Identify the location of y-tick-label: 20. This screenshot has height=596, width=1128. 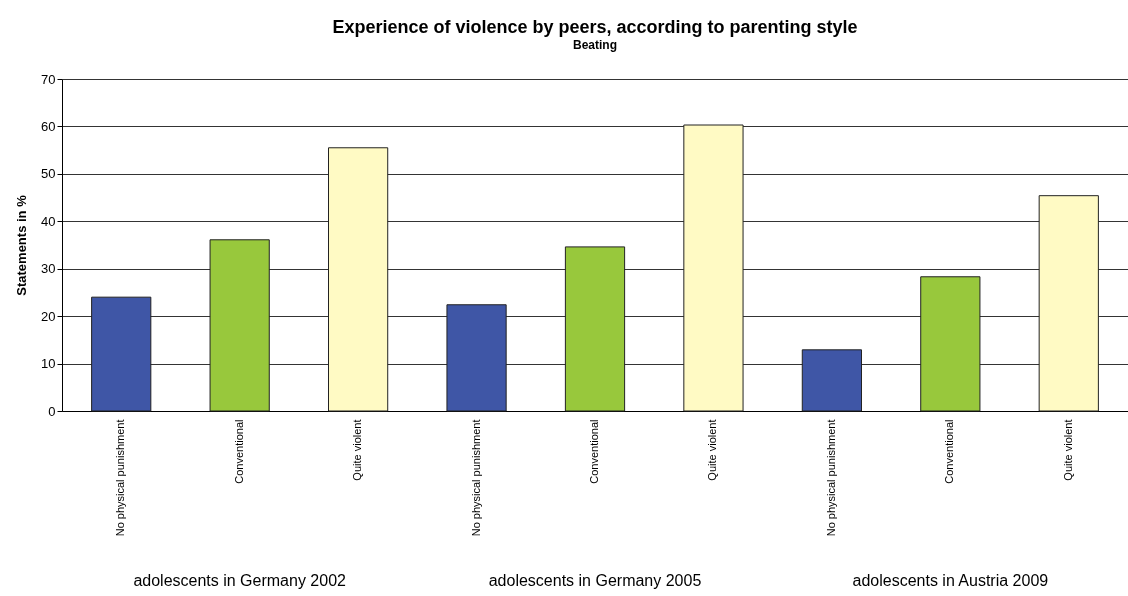
(48, 316).